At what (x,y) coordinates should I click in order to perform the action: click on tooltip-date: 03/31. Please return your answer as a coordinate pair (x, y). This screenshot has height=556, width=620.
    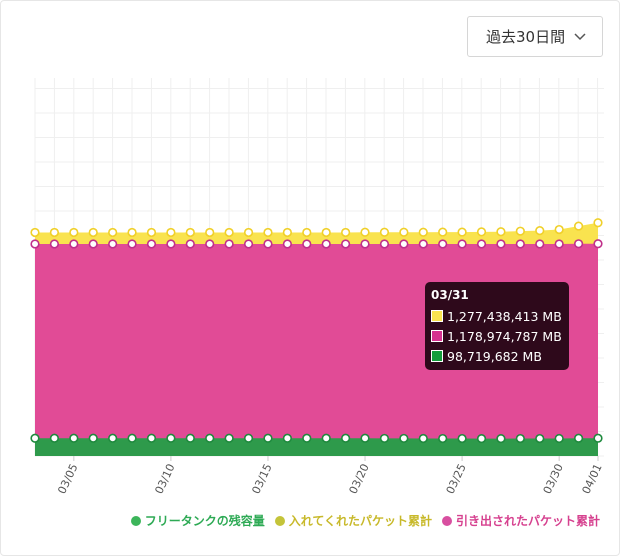
    Looking at the image, I should click on (450, 295).